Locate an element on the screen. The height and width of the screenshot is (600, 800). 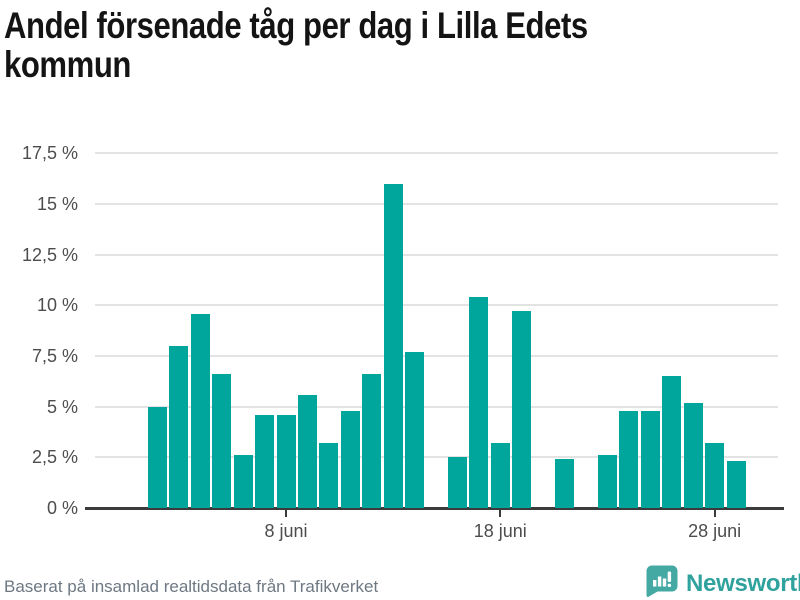
bar-9-juni is located at coordinates (307, 451).